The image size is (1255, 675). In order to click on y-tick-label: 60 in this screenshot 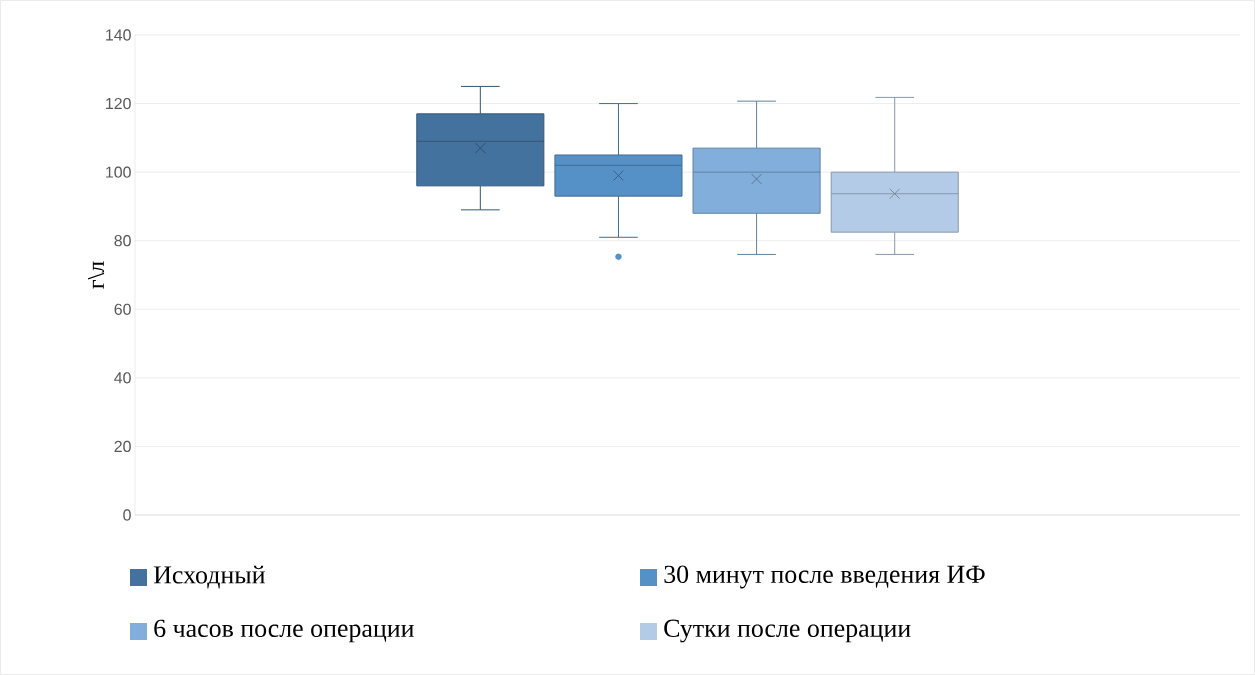, I will do `click(122, 309)`.